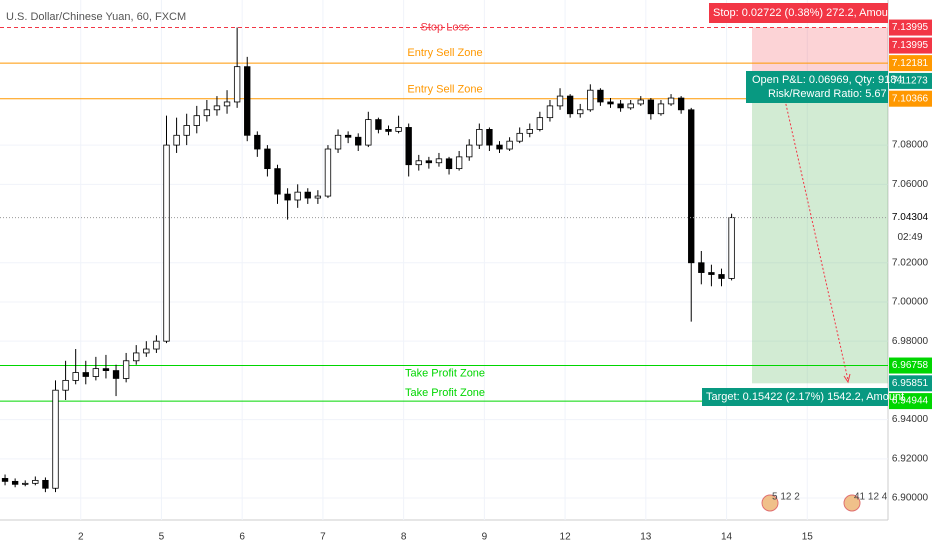  What do you see at coordinates (827, 80) in the screenshot?
I see `pnl-label: Open P&L: 0.06969, Qty: 9184` at bounding box center [827, 80].